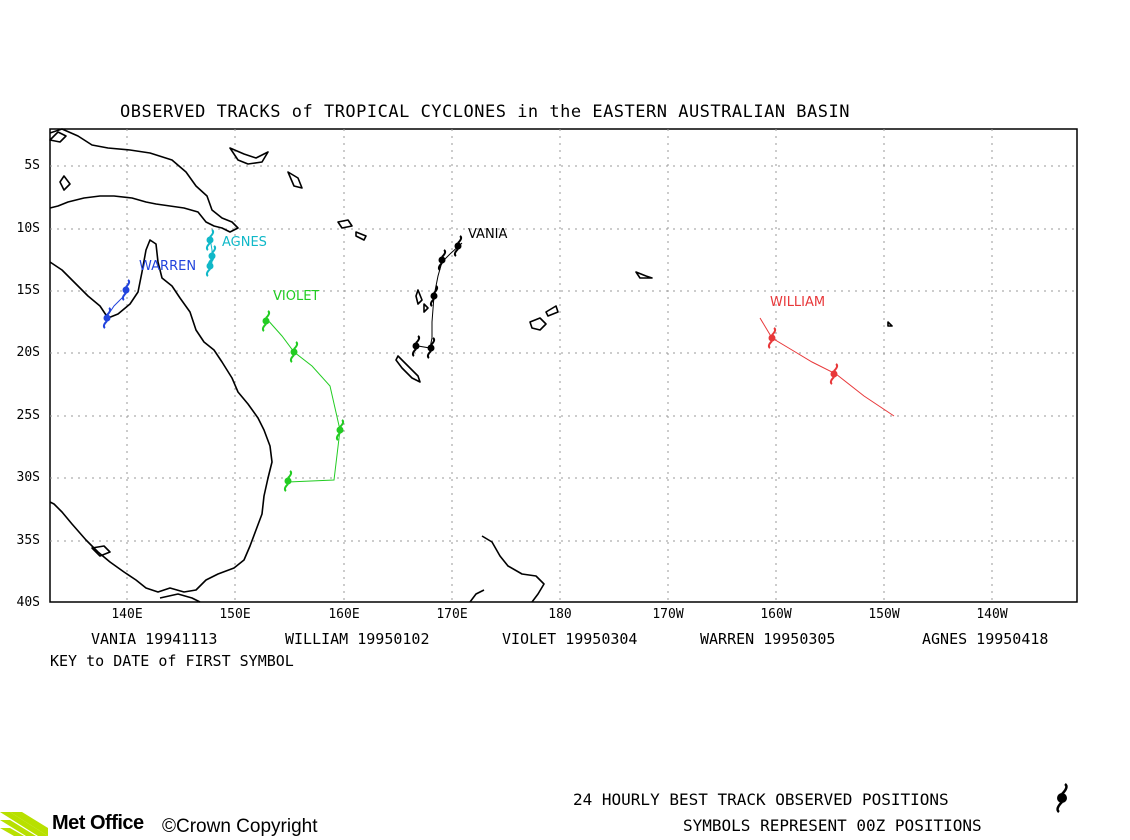 This screenshot has height=840, width=1130. I want to click on cyclone-legend-icon, so click(1062, 798).